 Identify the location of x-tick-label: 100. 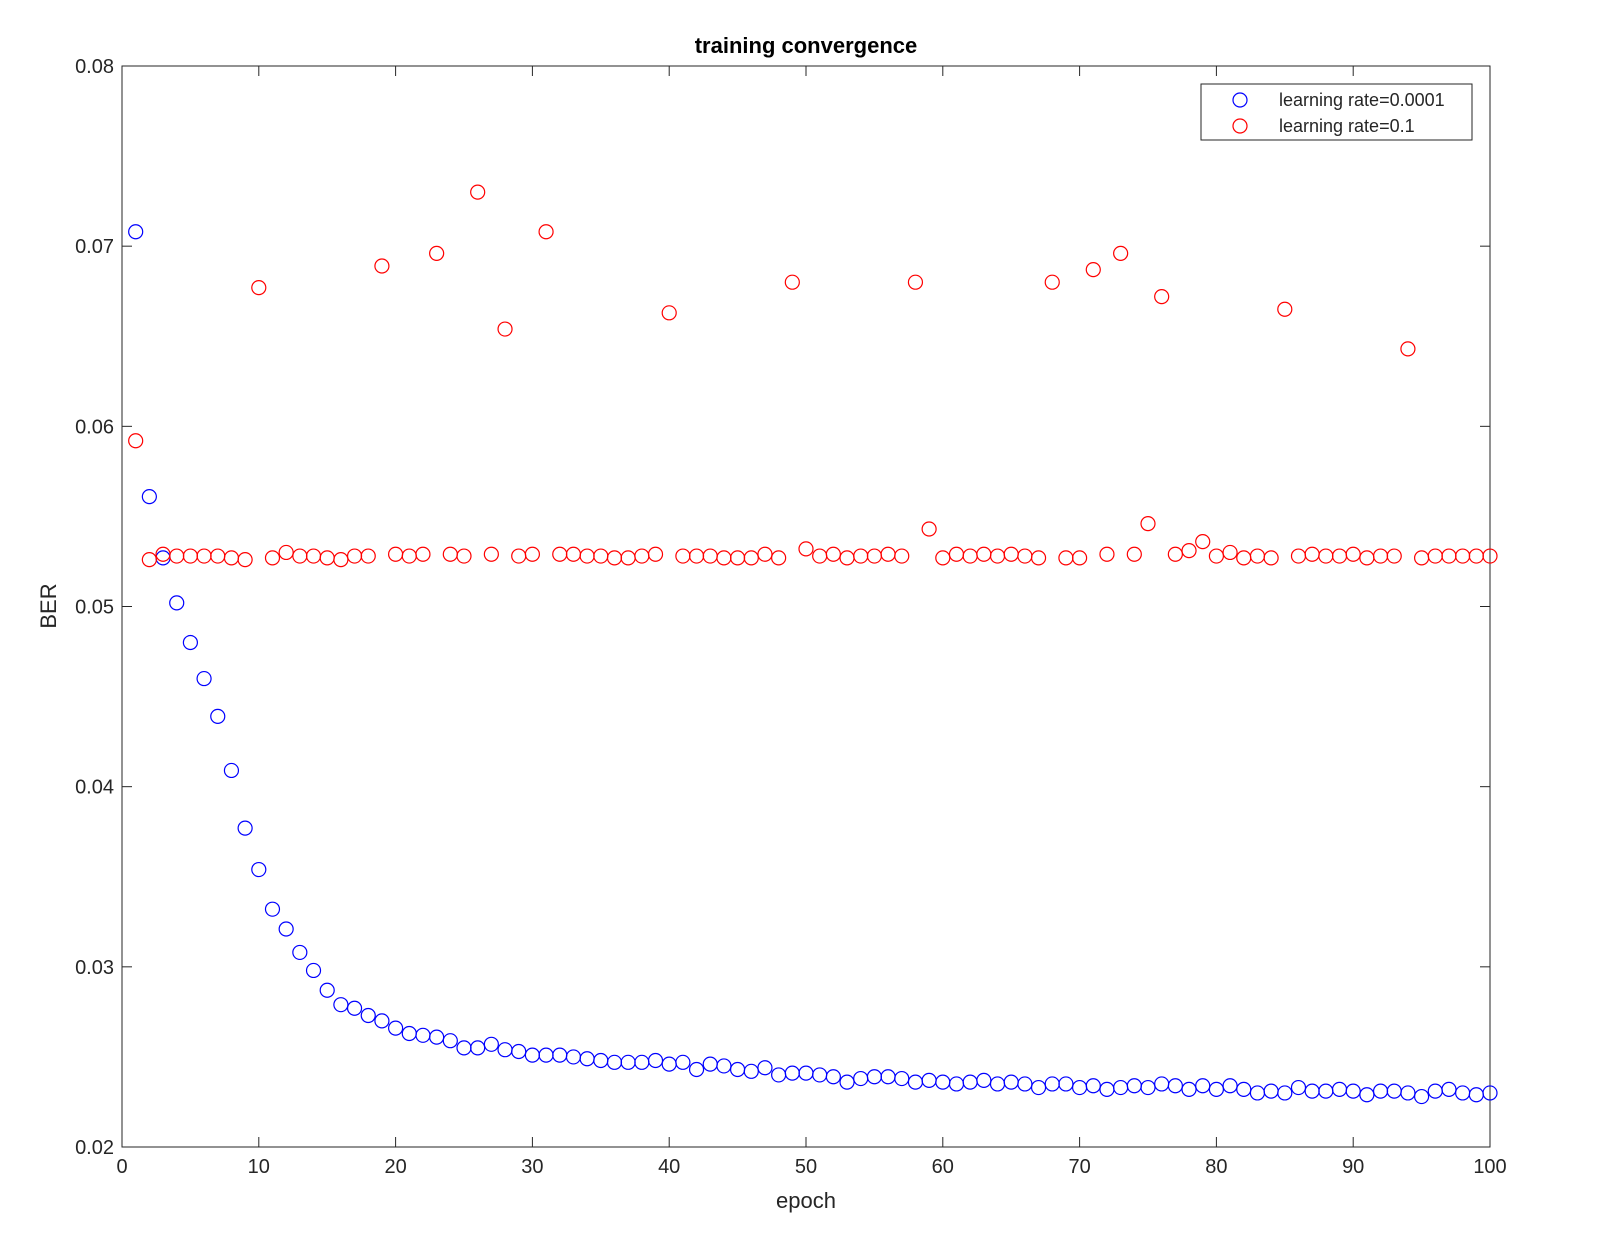
(1489, 1167).